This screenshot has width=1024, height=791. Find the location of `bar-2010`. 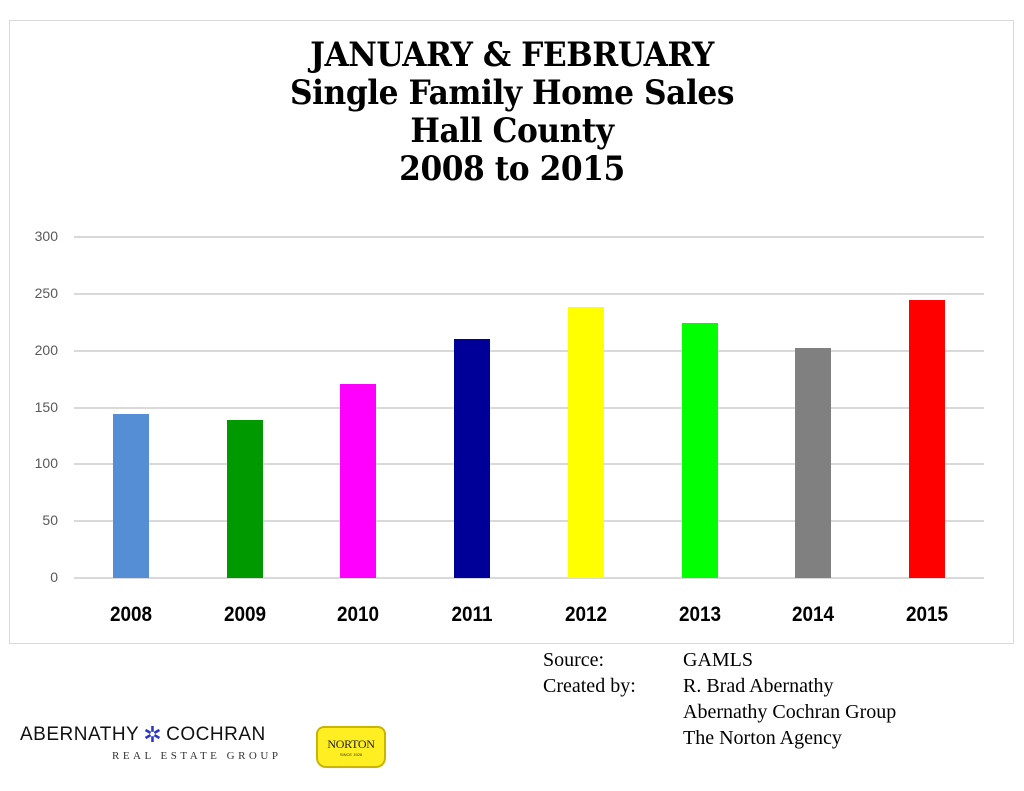

bar-2010 is located at coordinates (358, 480).